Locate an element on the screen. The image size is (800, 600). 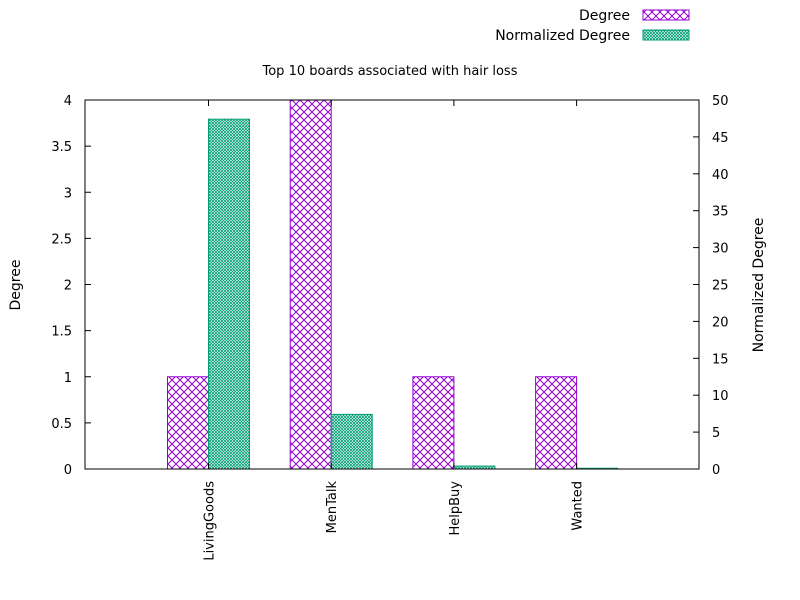
legend-swatch-normalized-degree is located at coordinates (666, 35).